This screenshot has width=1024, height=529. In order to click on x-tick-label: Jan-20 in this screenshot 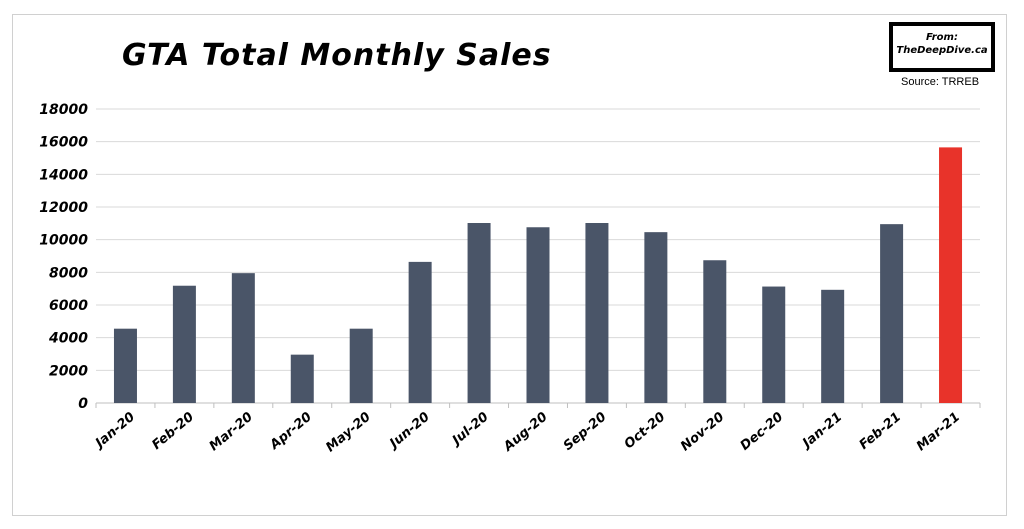, I will do `click(114, 431)`.